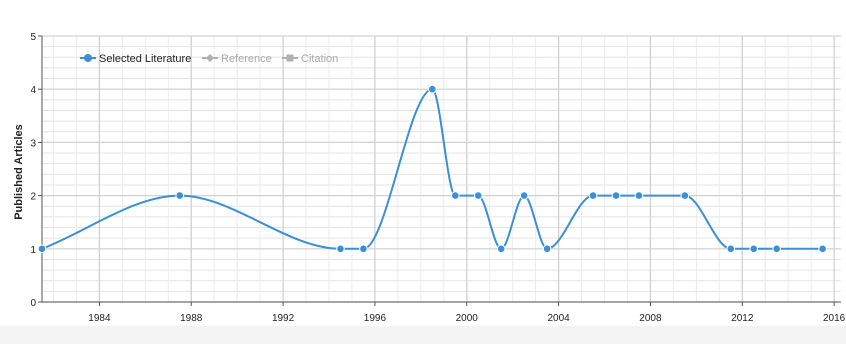  Describe the element at coordinates (467, 318) in the screenshot. I see `x-tick-label: 2000` at that location.